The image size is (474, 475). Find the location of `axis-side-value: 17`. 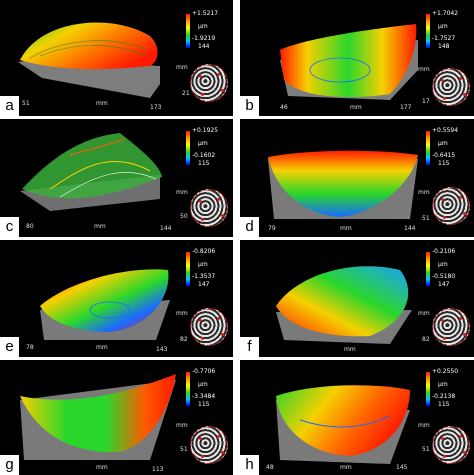

axis-side-value: 17 is located at coordinates (426, 101).